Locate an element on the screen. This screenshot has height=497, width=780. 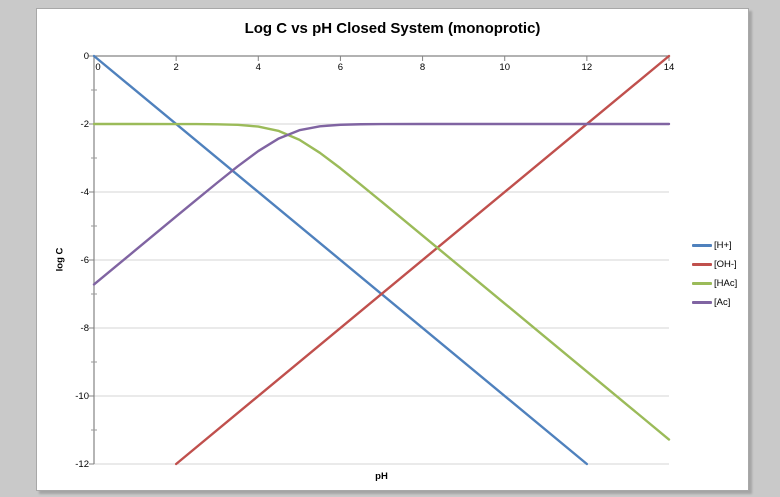
legend-label: [OH-] is located at coordinates (725, 264).